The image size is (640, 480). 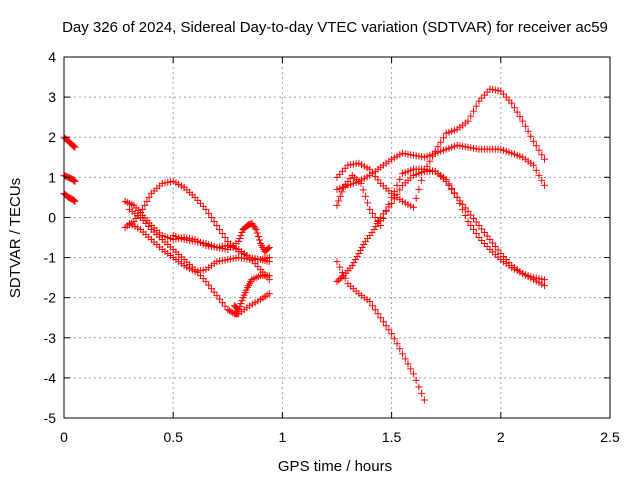 I want to click on x-tick-label: 0, so click(x=64, y=437).